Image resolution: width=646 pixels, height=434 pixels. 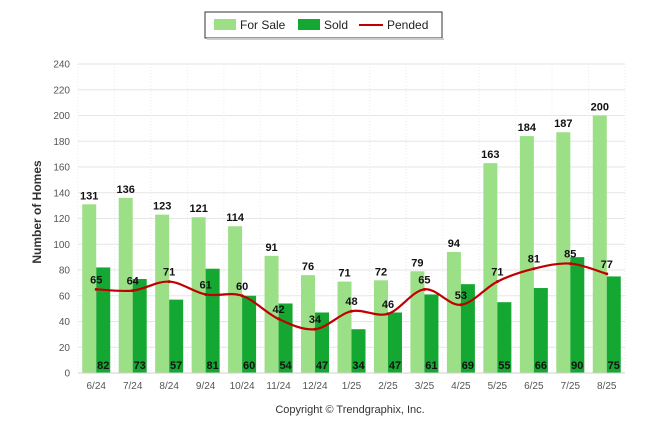 What do you see at coordinates (468, 366) in the screenshot?
I see `label-sold-4/25: 69` at bounding box center [468, 366].